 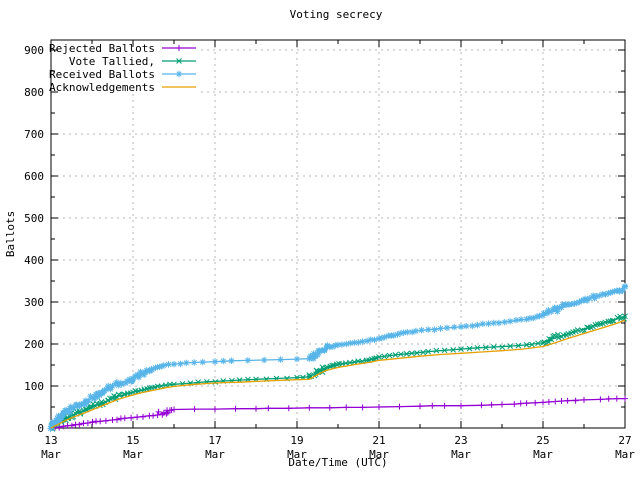 I want to click on series-line, so click(x=337, y=413).